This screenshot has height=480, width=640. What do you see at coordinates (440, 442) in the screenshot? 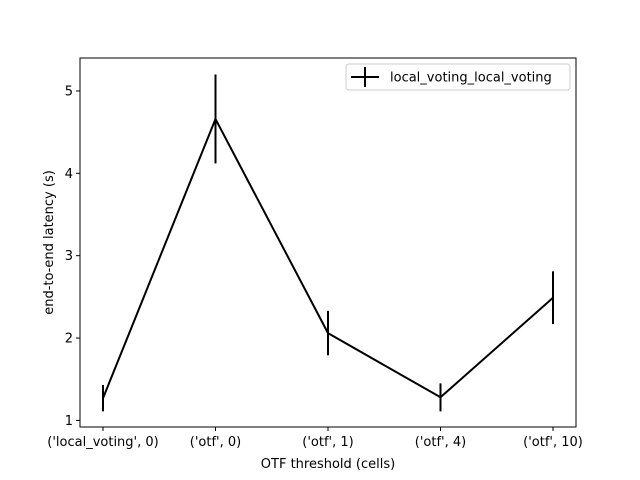
I see `x-tick-label: ('otf', 4)` at bounding box center [440, 442].